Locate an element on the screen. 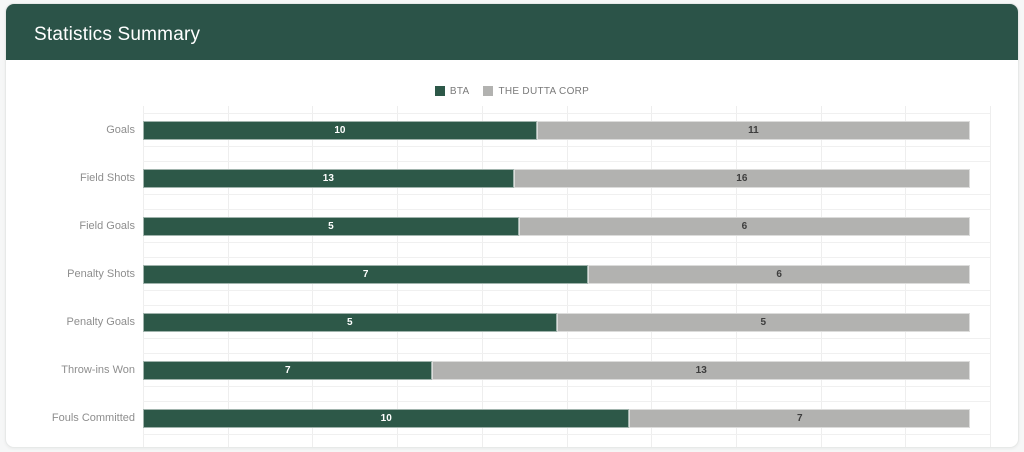  bar-track: 7 13 is located at coordinates (556, 370).